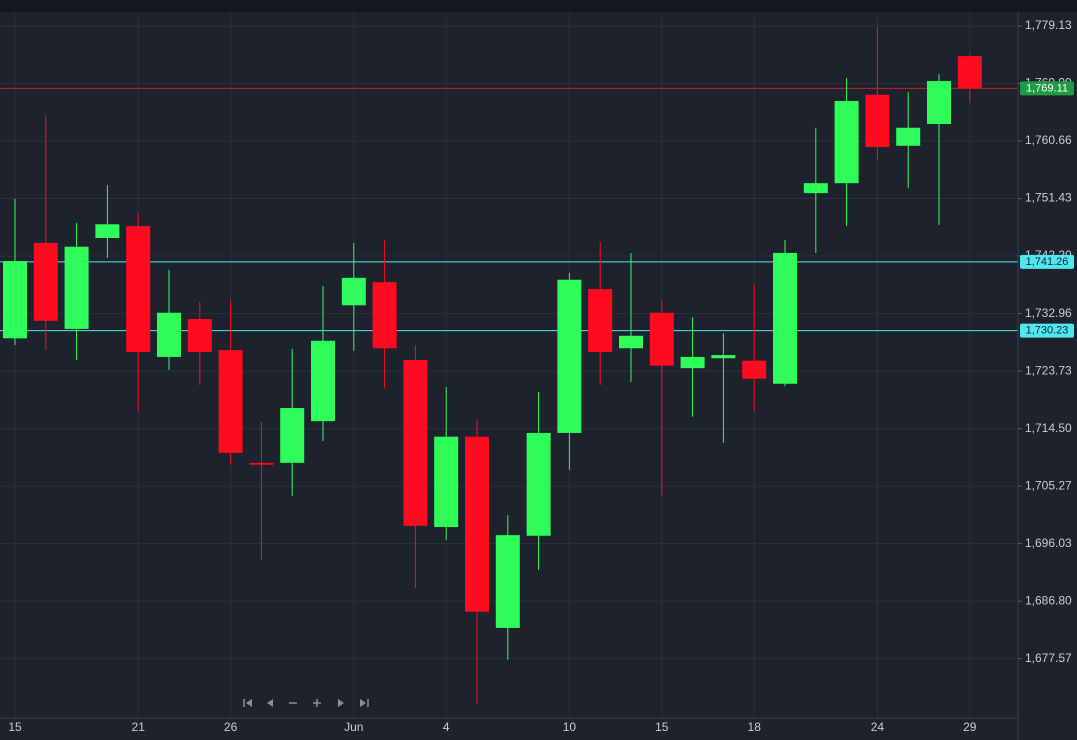 This screenshot has width=1077, height=740. I want to click on y-tick-label: 1,686.80, so click(1048, 600).